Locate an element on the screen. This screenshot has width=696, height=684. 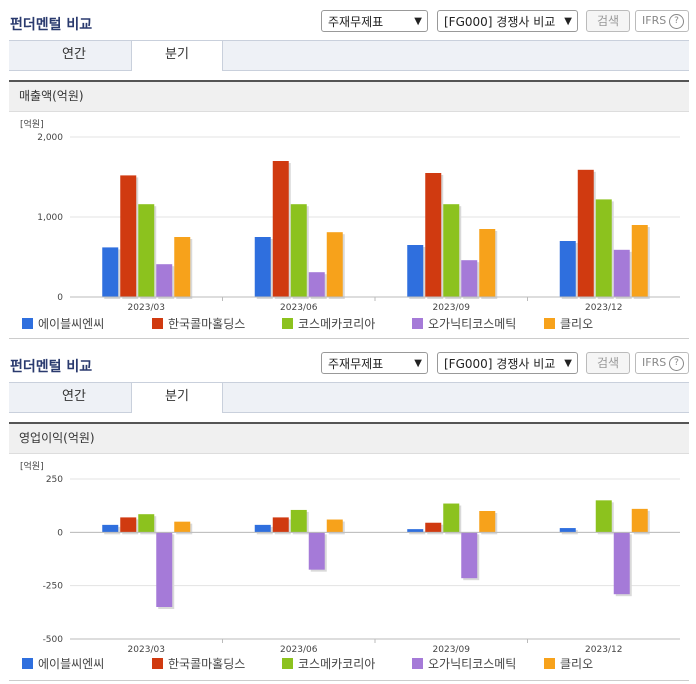
peer-group-value: [FG000] 경쟁사 비교 is located at coordinates (500, 22).